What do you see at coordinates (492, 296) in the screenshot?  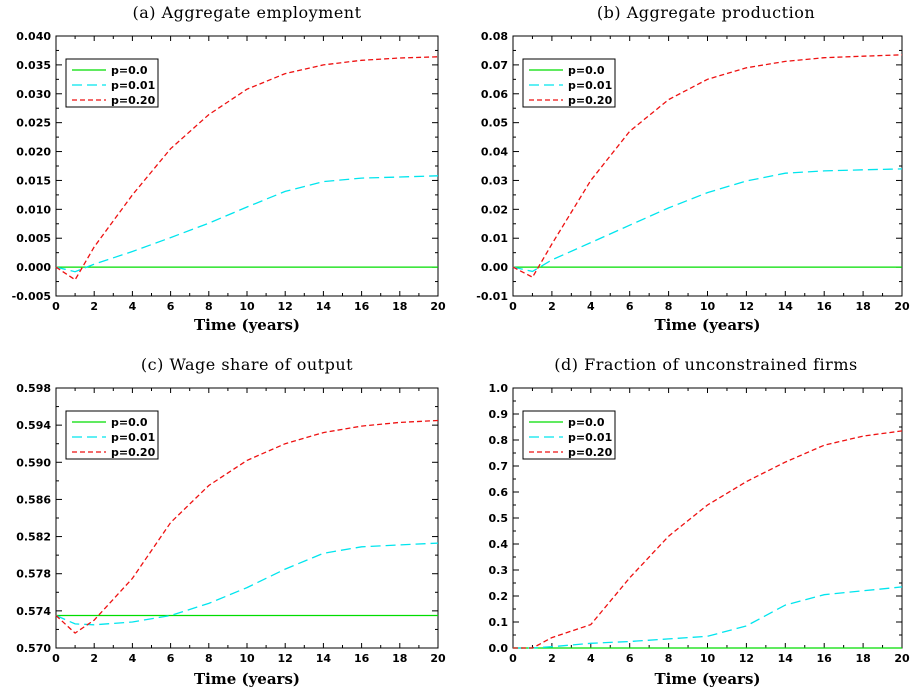 I see `y-tick-label: -0.01` at bounding box center [492, 296].